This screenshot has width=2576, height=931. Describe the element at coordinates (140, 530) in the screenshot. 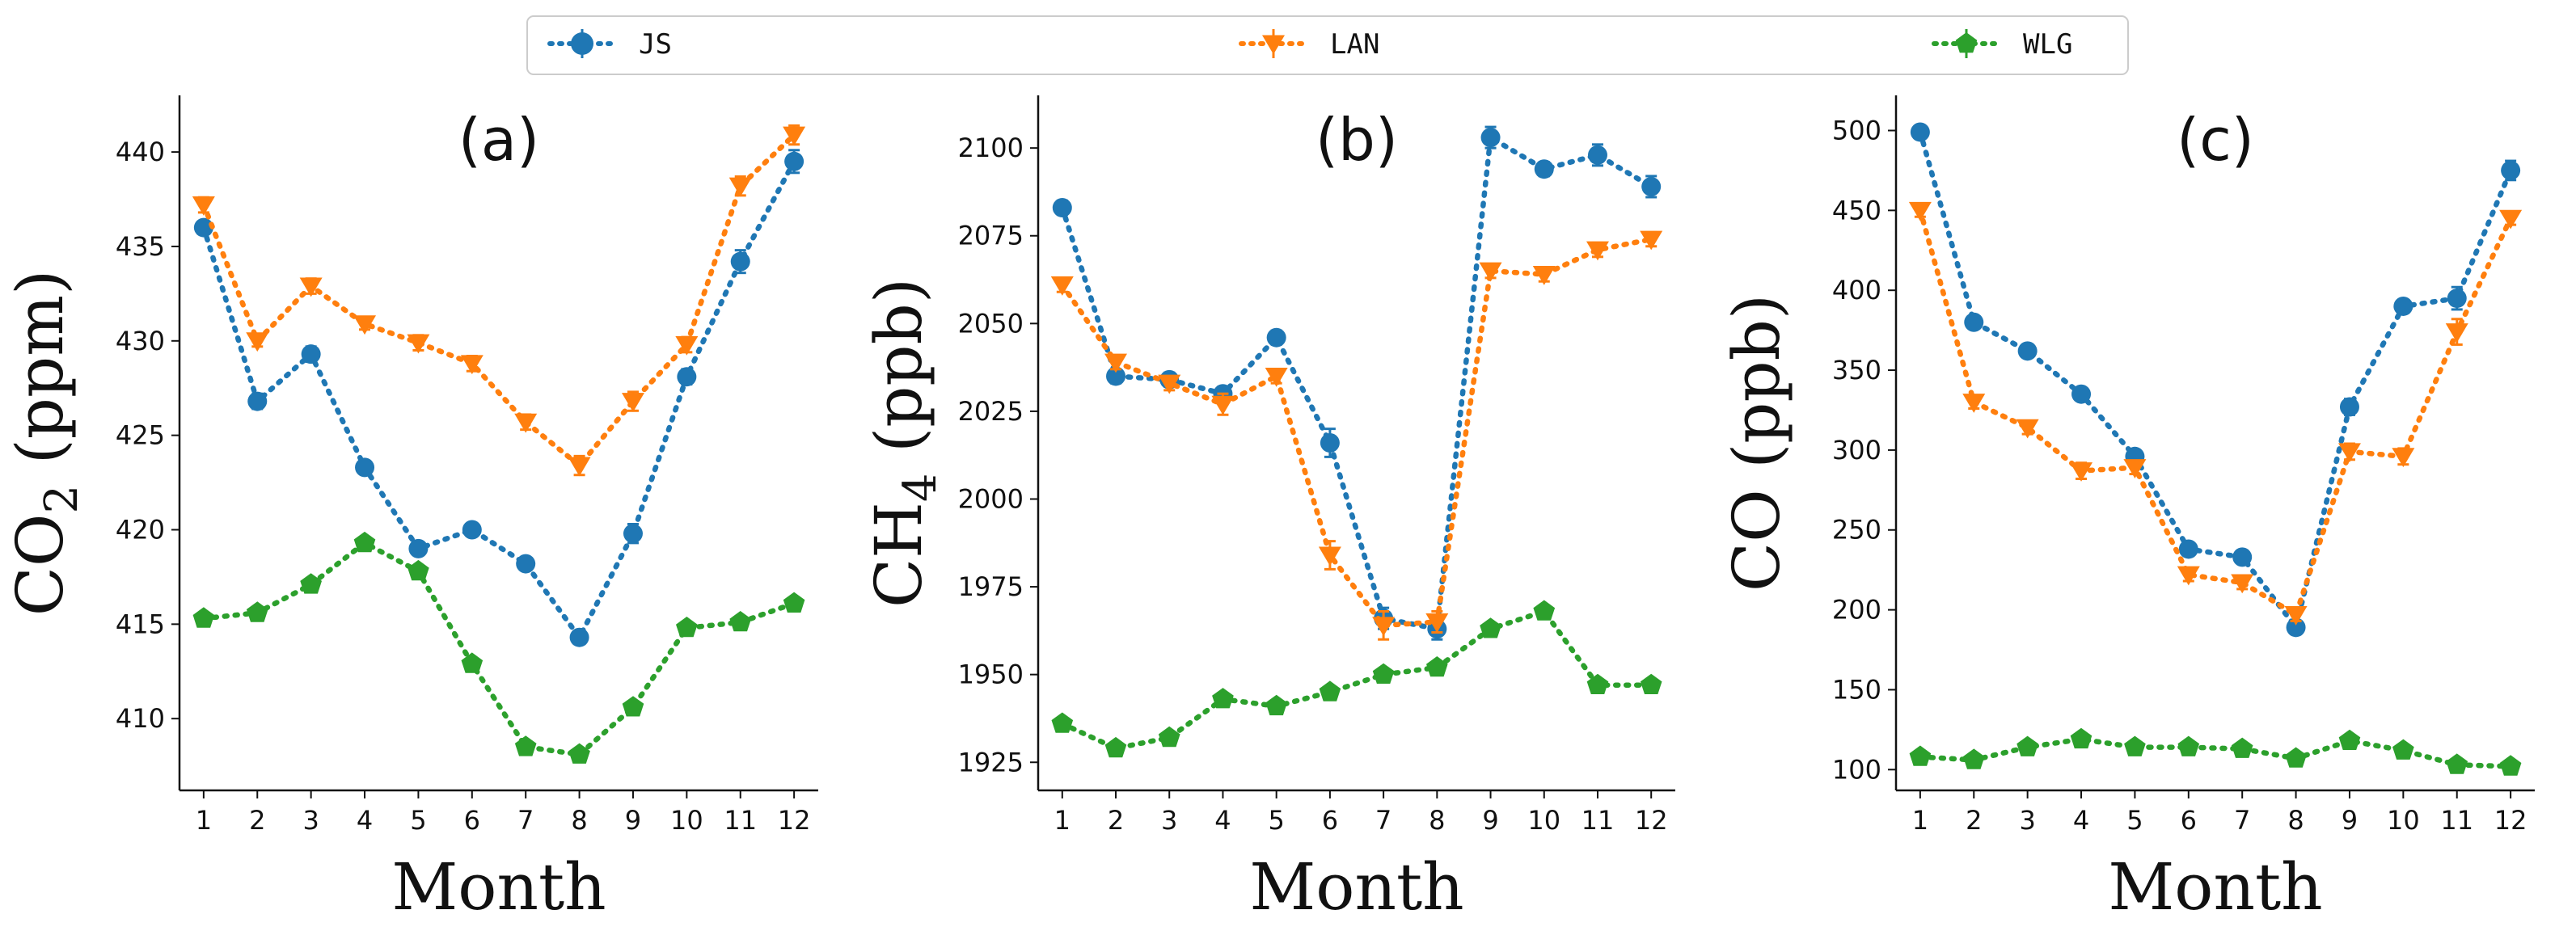

I see `y-tick-label: 420` at that location.